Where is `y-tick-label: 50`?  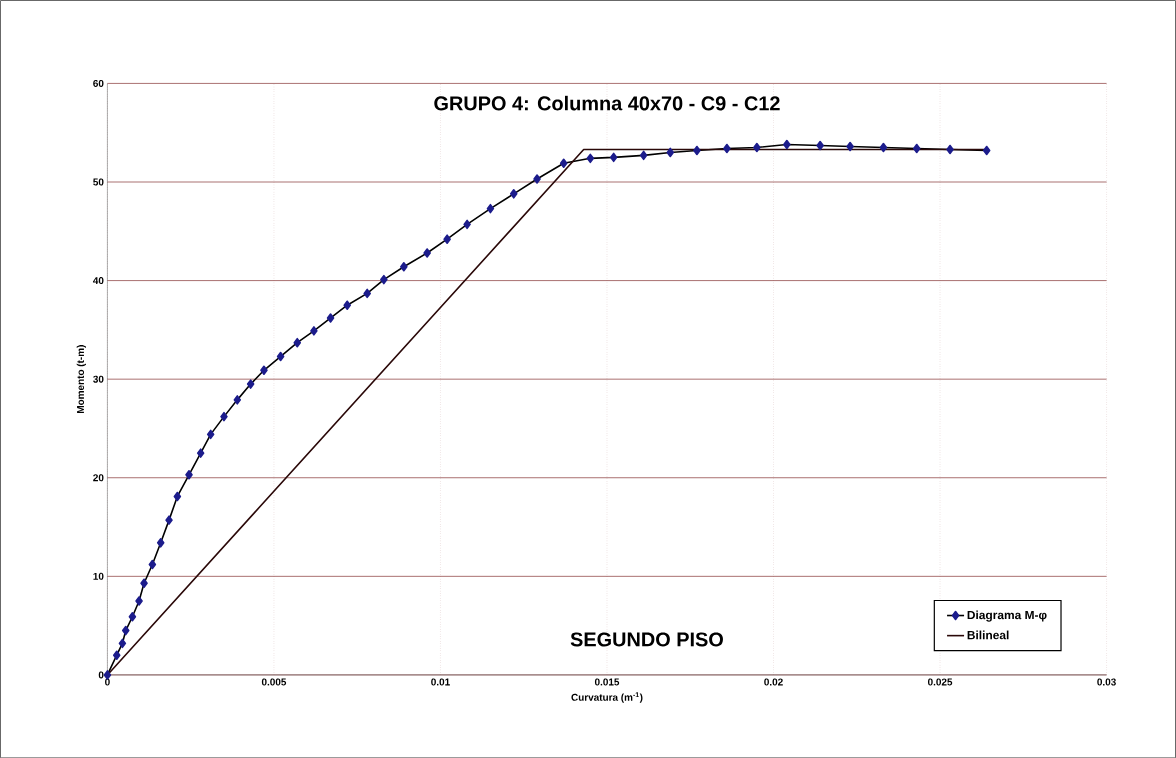 y-tick-label: 50 is located at coordinates (98, 182).